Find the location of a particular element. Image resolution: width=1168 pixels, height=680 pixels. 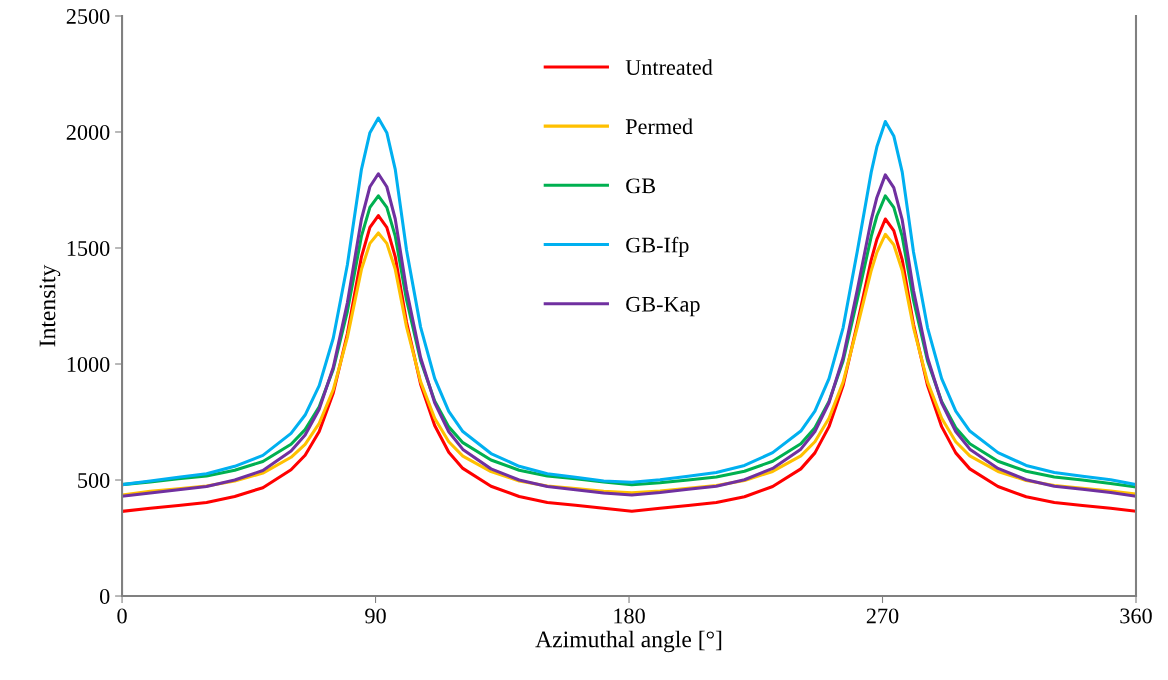

legend-label: GB-Kap is located at coordinates (663, 306).